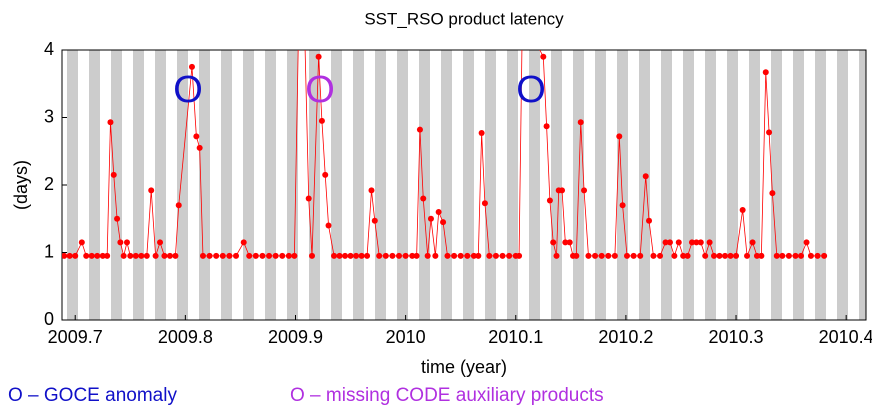 This screenshot has height=414, width=872. What do you see at coordinates (188, 90) in the screenshot?
I see `annotation: O` at bounding box center [188, 90].